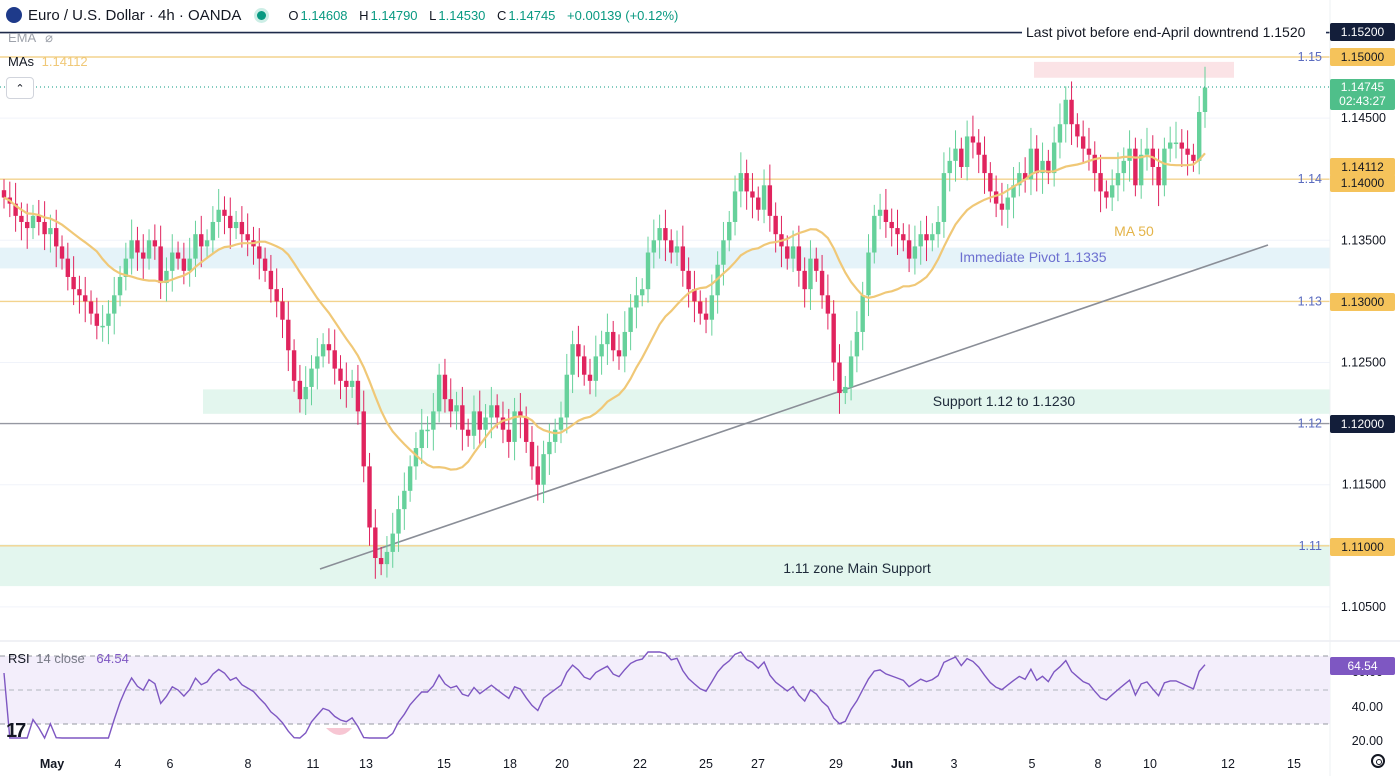 The image size is (1400, 776). What do you see at coordinates (562, 764) in the screenshot?
I see `time-axis-label: 20` at bounding box center [562, 764].